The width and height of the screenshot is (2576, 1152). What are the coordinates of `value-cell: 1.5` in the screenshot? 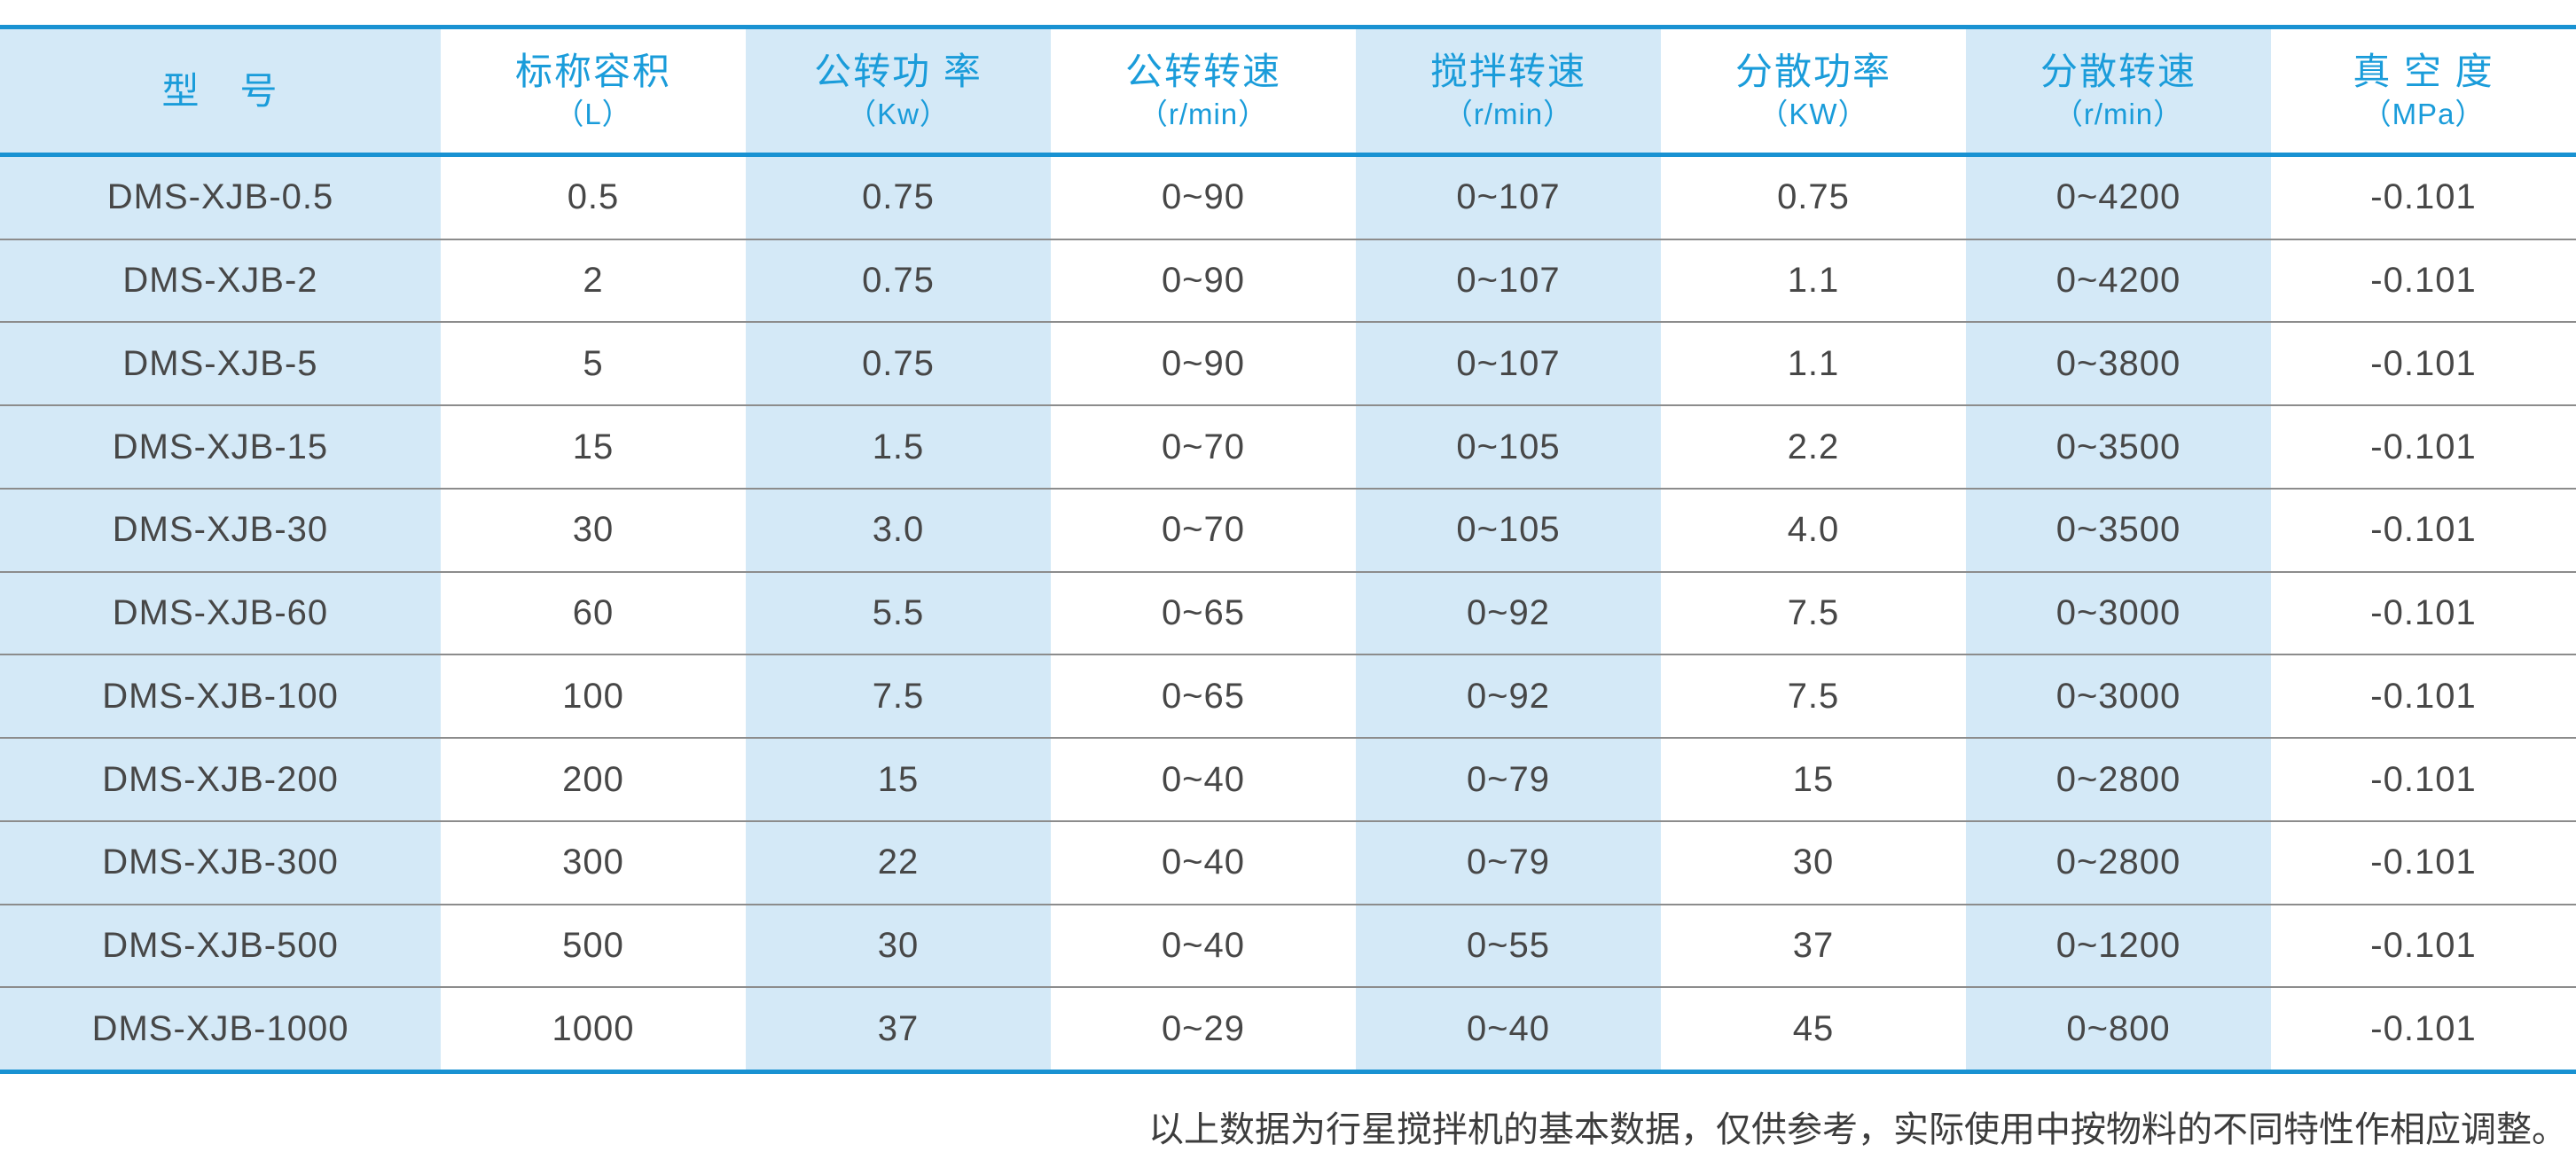 It's located at (898, 447).